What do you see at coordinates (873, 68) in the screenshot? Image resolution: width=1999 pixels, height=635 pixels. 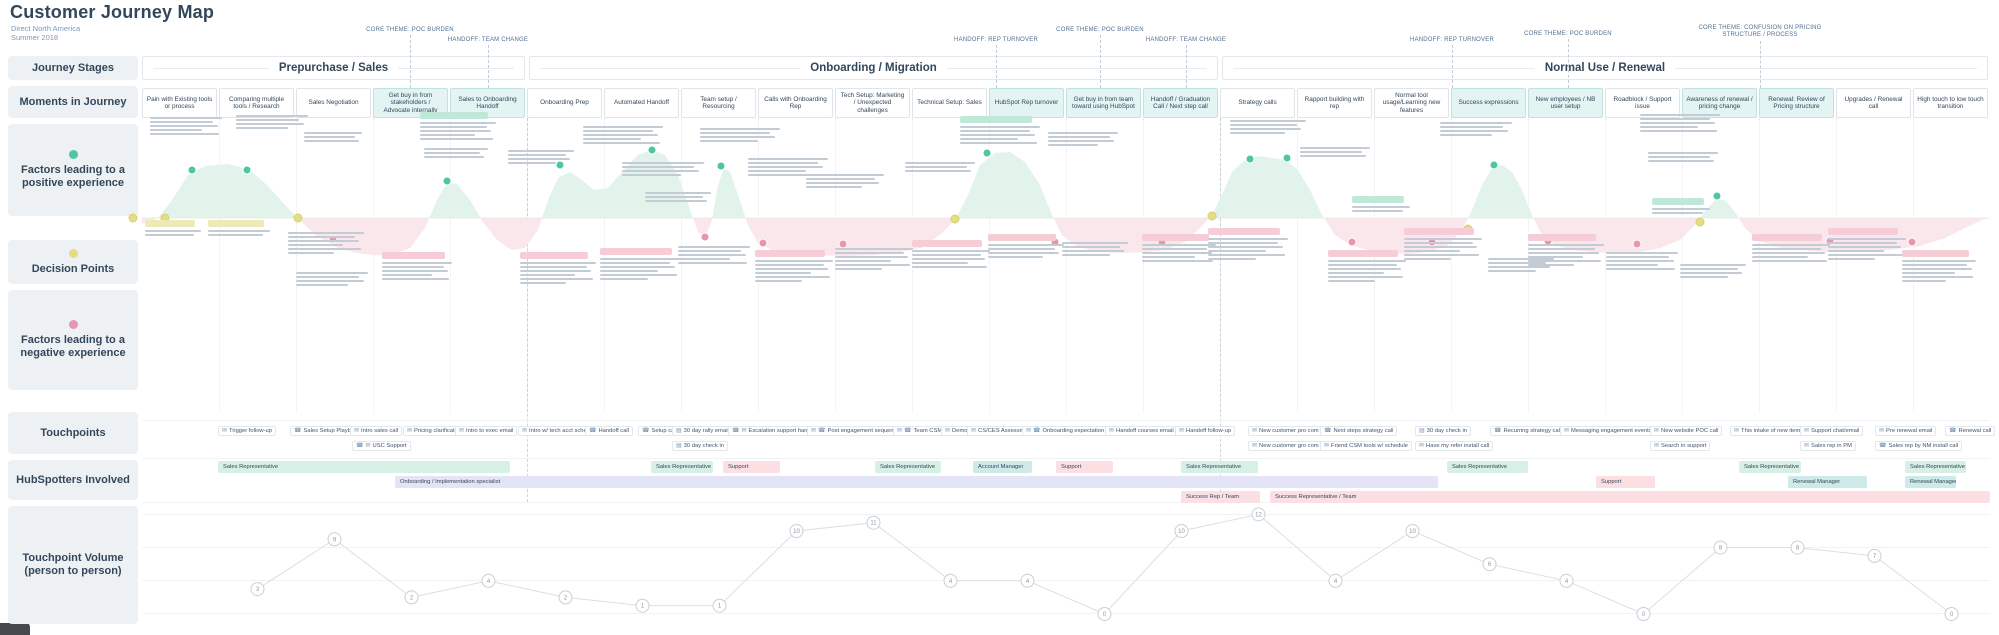 I see `stage-header-onboarding-migration: Onboarding / Migration` at bounding box center [873, 68].